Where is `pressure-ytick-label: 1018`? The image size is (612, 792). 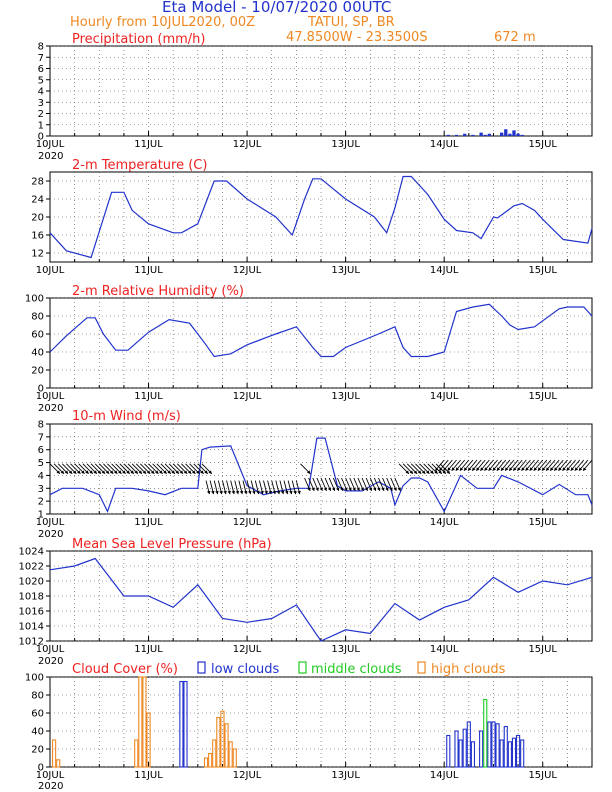
pressure-ytick-label: 1018 is located at coordinates (31, 597).